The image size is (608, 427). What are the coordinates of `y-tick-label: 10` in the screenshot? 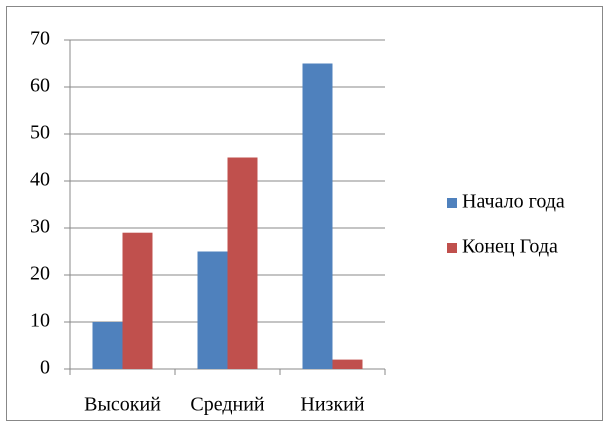 It's located at (40, 321).